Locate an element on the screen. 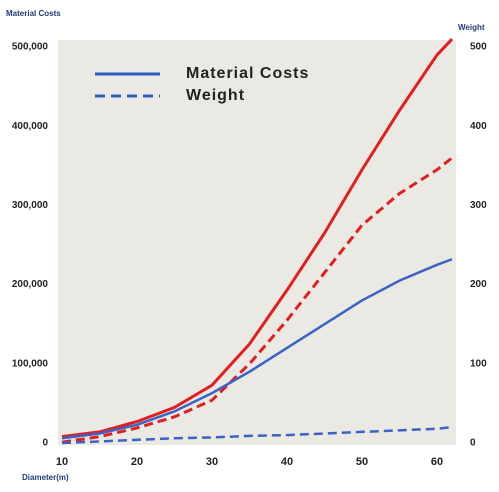  y2-tick-label: 0 is located at coordinates (473, 443).